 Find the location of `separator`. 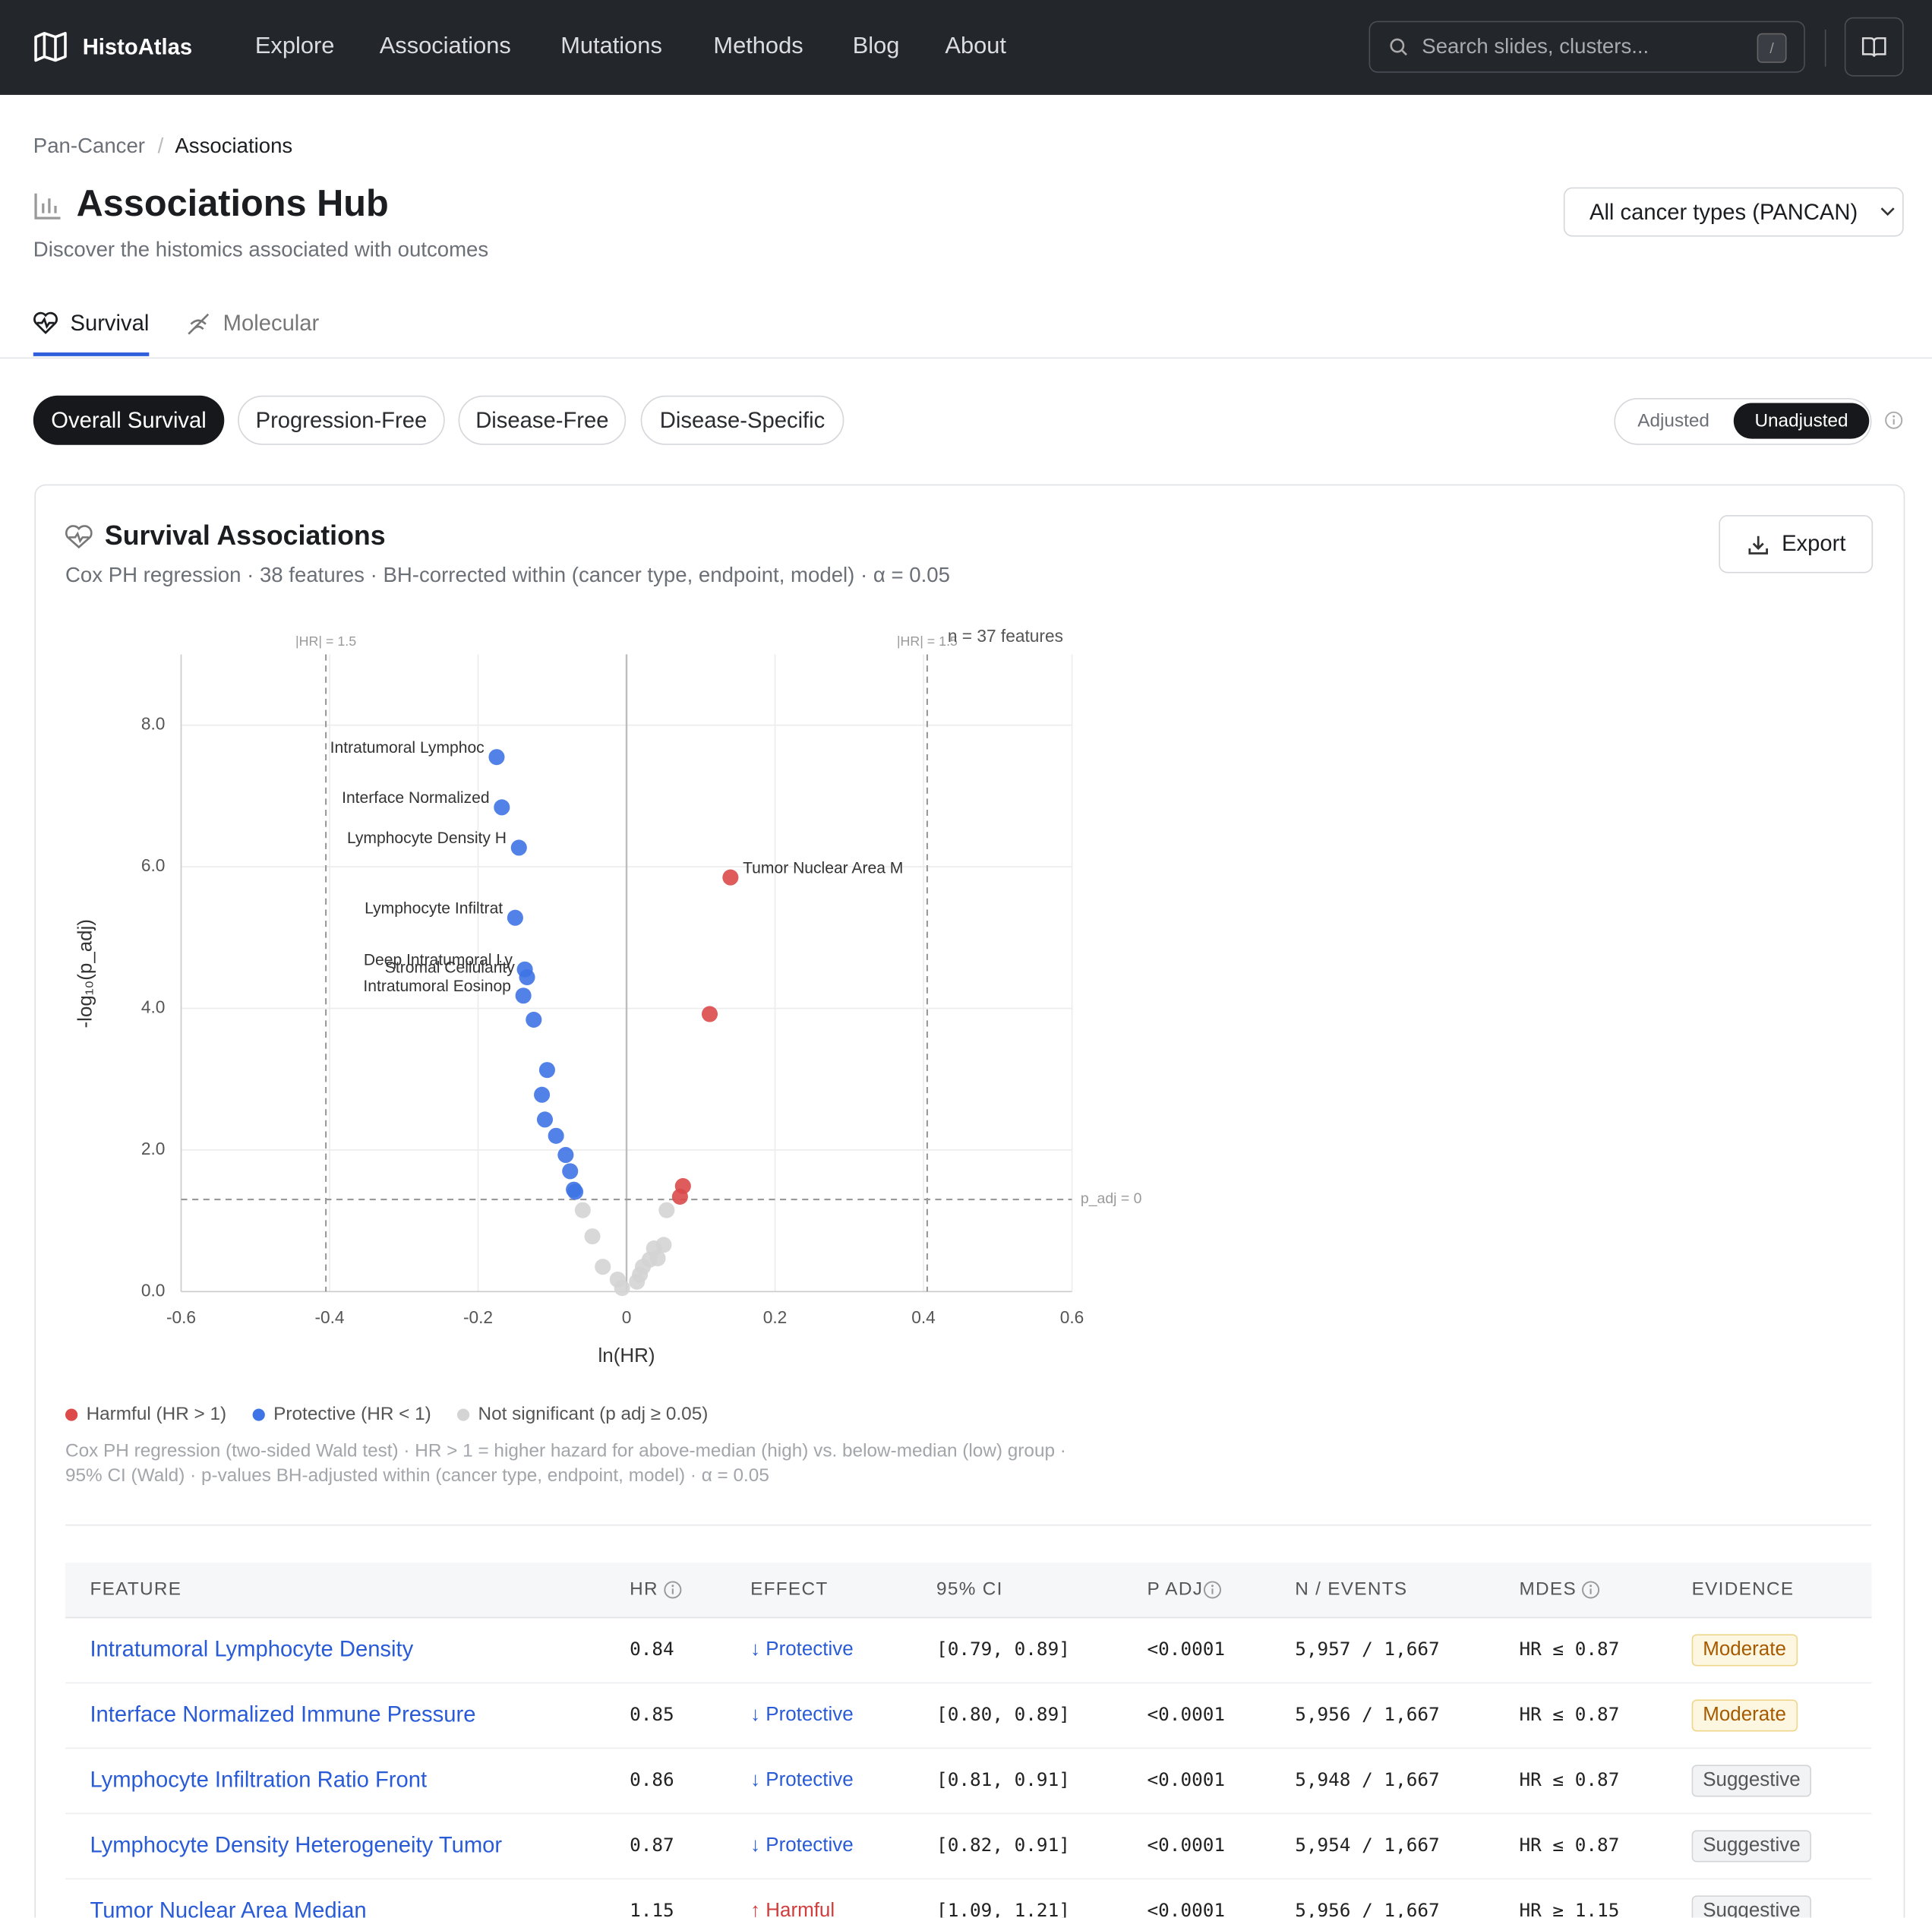

separator is located at coordinates (1825, 48).